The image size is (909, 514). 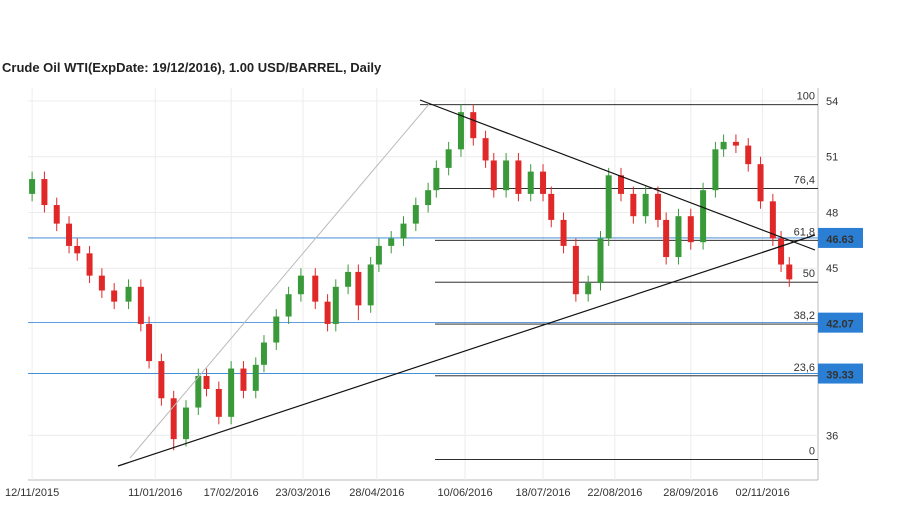 What do you see at coordinates (32, 493) in the screenshot?
I see `x-tick-label: 12/11/2015` at bounding box center [32, 493].